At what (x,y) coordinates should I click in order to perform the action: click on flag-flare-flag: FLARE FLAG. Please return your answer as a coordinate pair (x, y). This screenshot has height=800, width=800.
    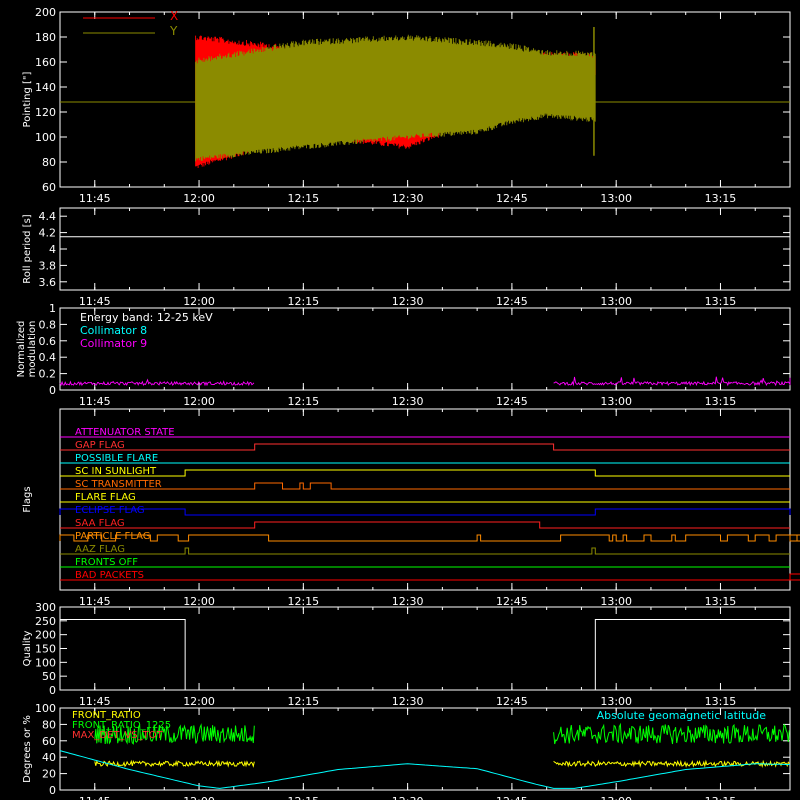
    Looking at the image, I should click on (425, 497).